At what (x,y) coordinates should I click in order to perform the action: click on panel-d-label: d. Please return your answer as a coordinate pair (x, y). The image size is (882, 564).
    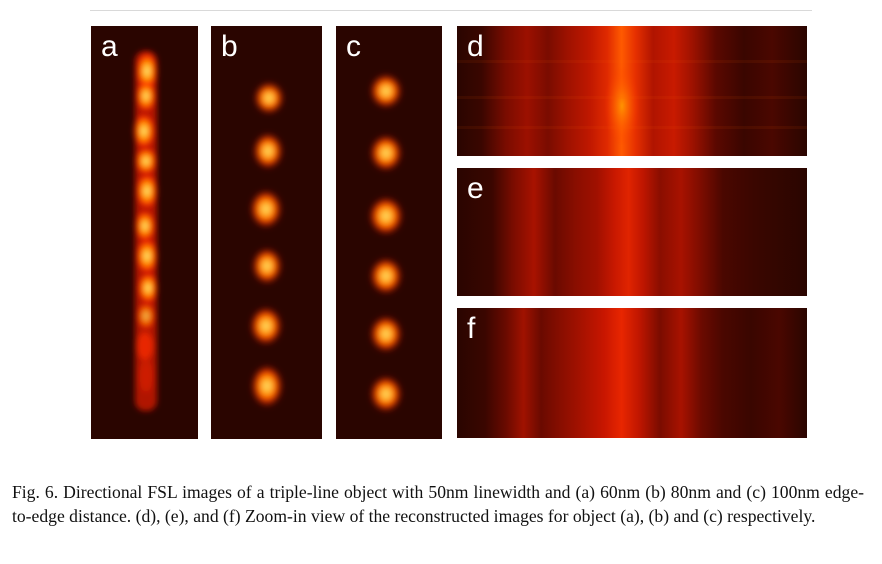
    Looking at the image, I should click on (475, 46).